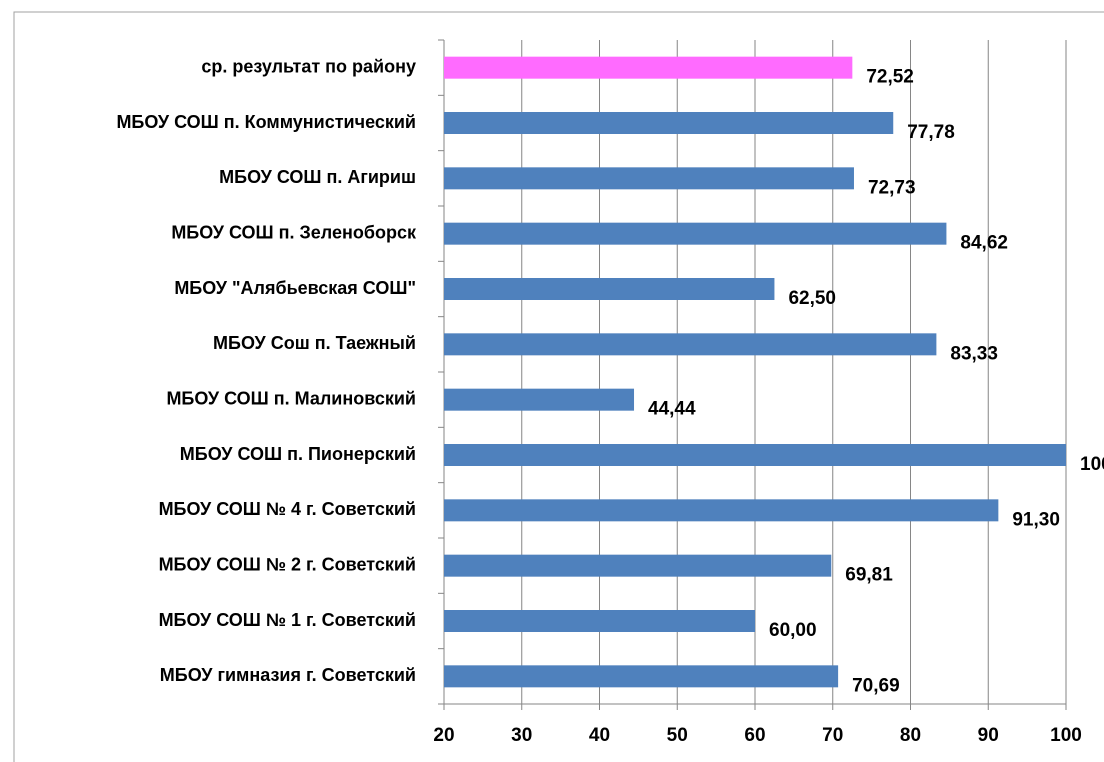 This screenshot has height=762, width=1104. Describe the element at coordinates (287, 509) in the screenshot. I see `y-tick-label: МБОУ СОШ № 4 г. Советский` at that location.